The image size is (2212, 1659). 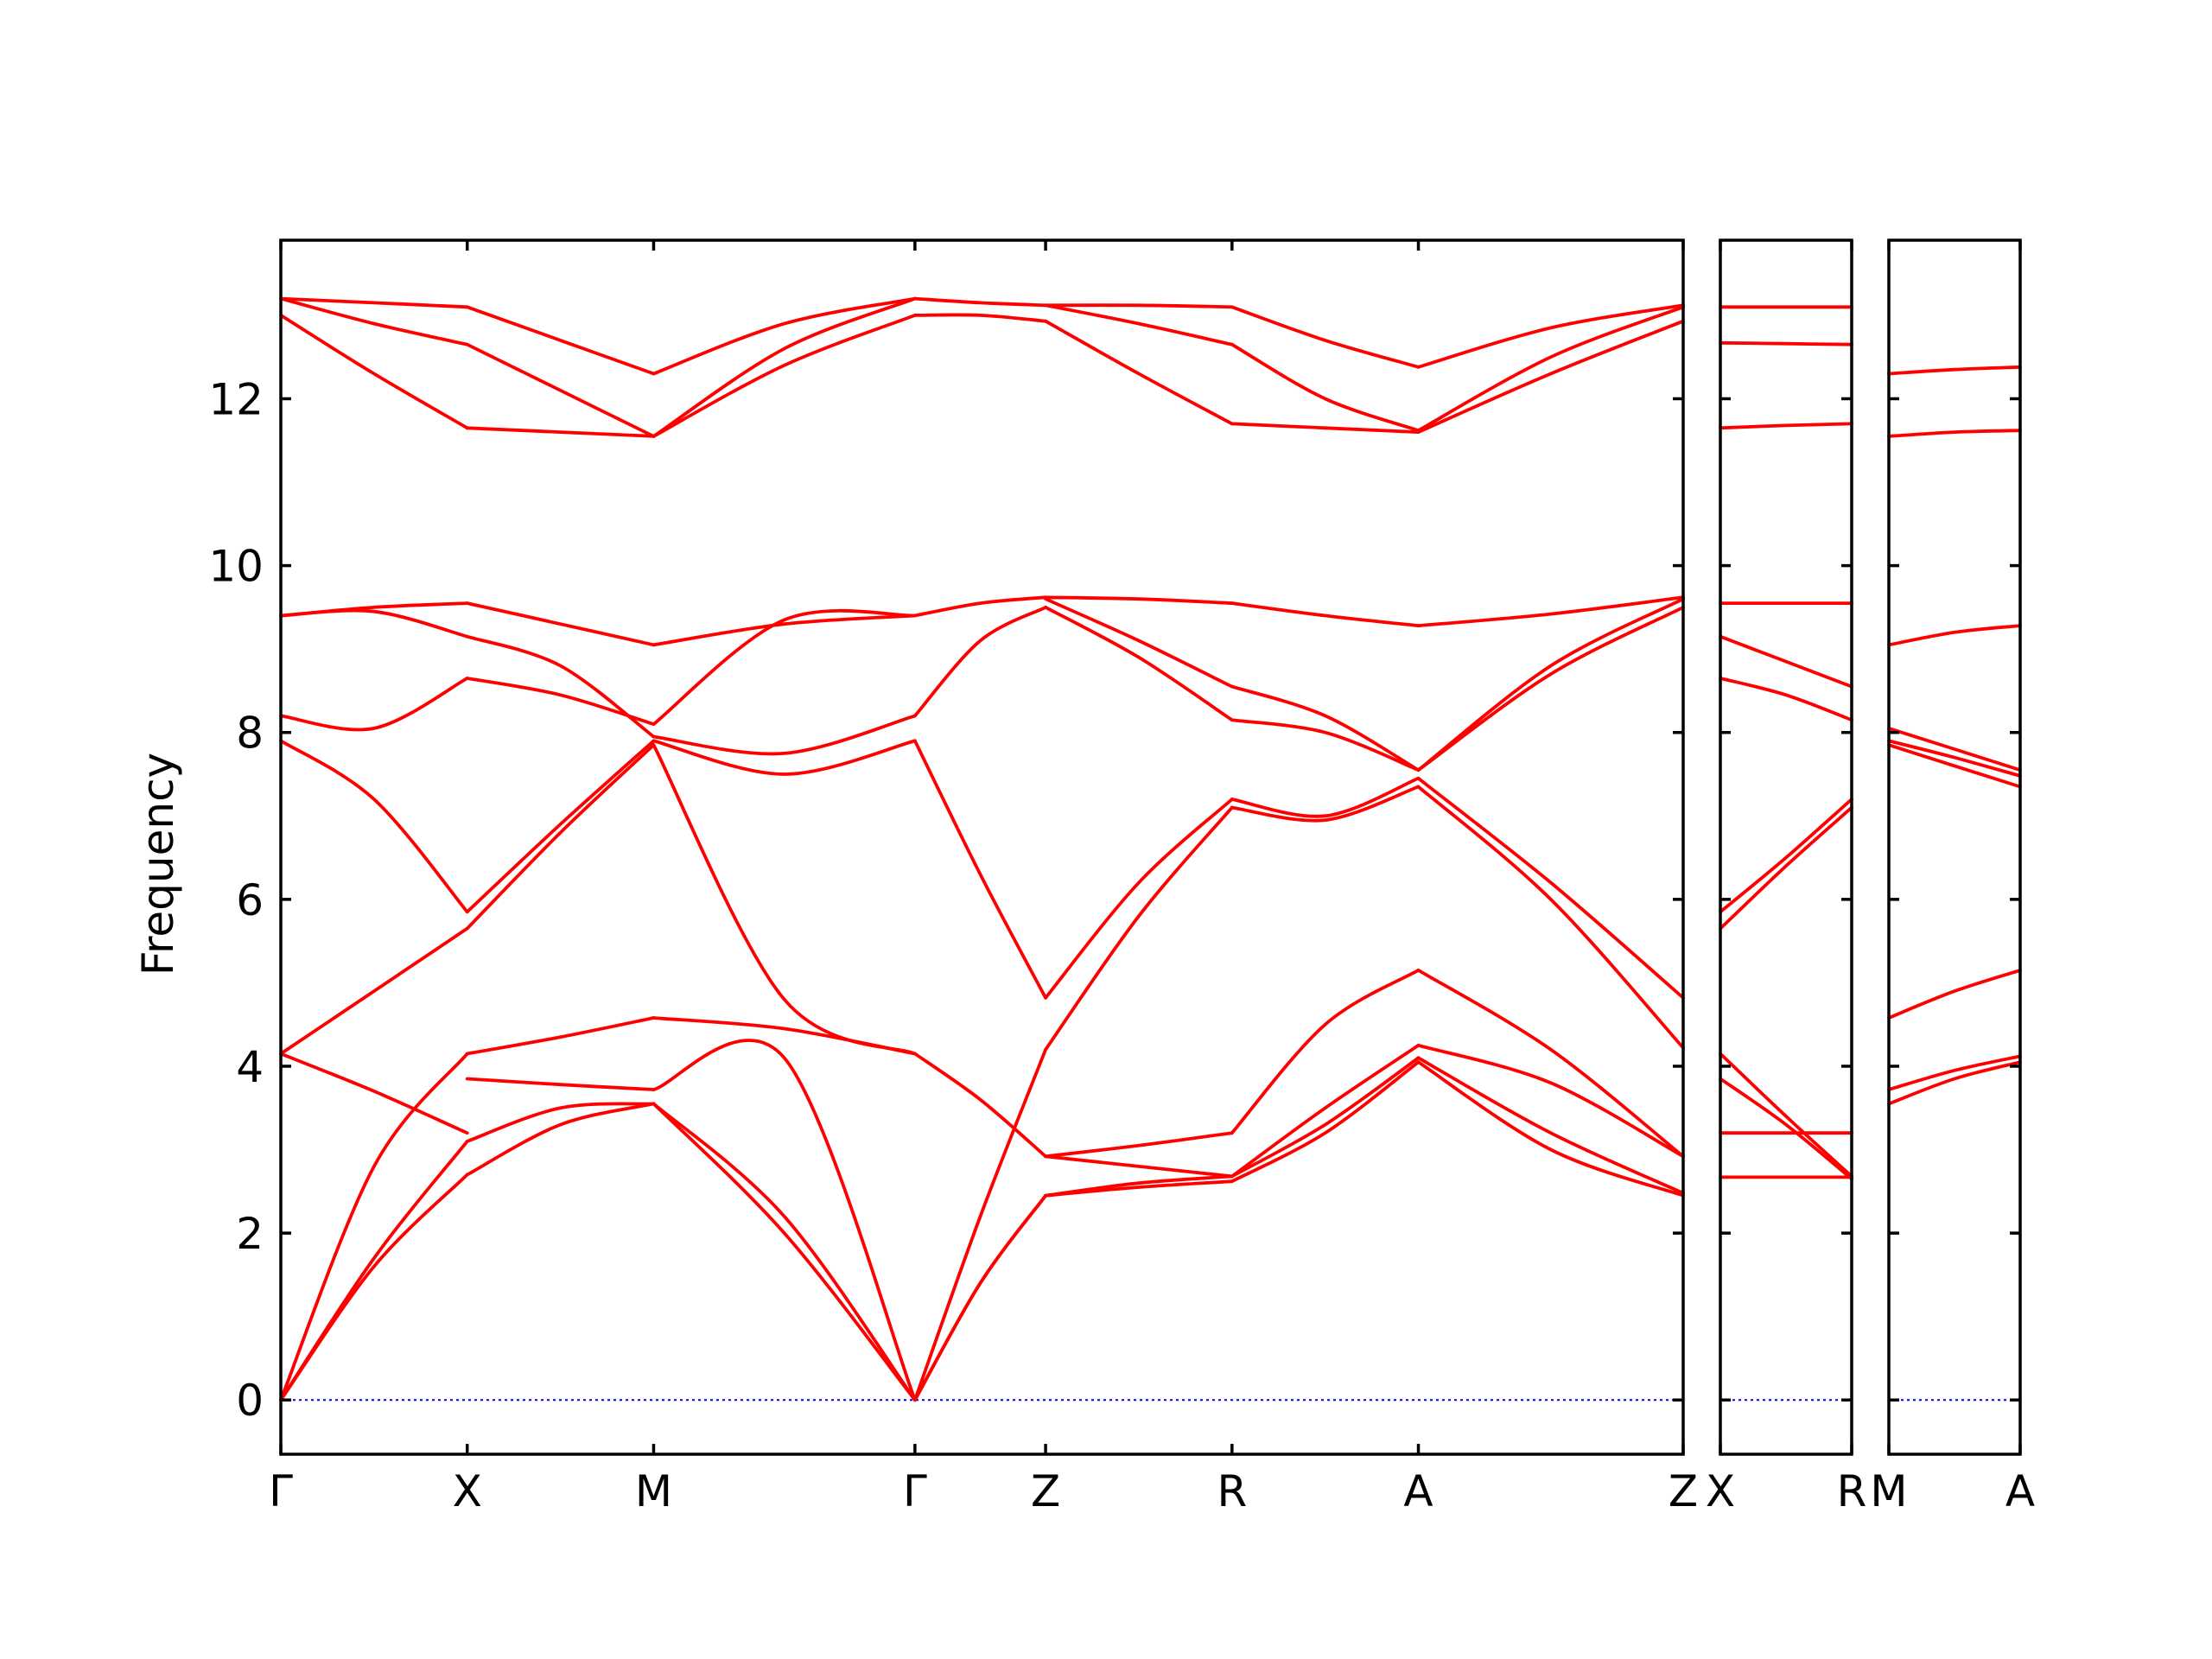 I want to click on y-axis-title: Frequency, so click(x=158, y=864).